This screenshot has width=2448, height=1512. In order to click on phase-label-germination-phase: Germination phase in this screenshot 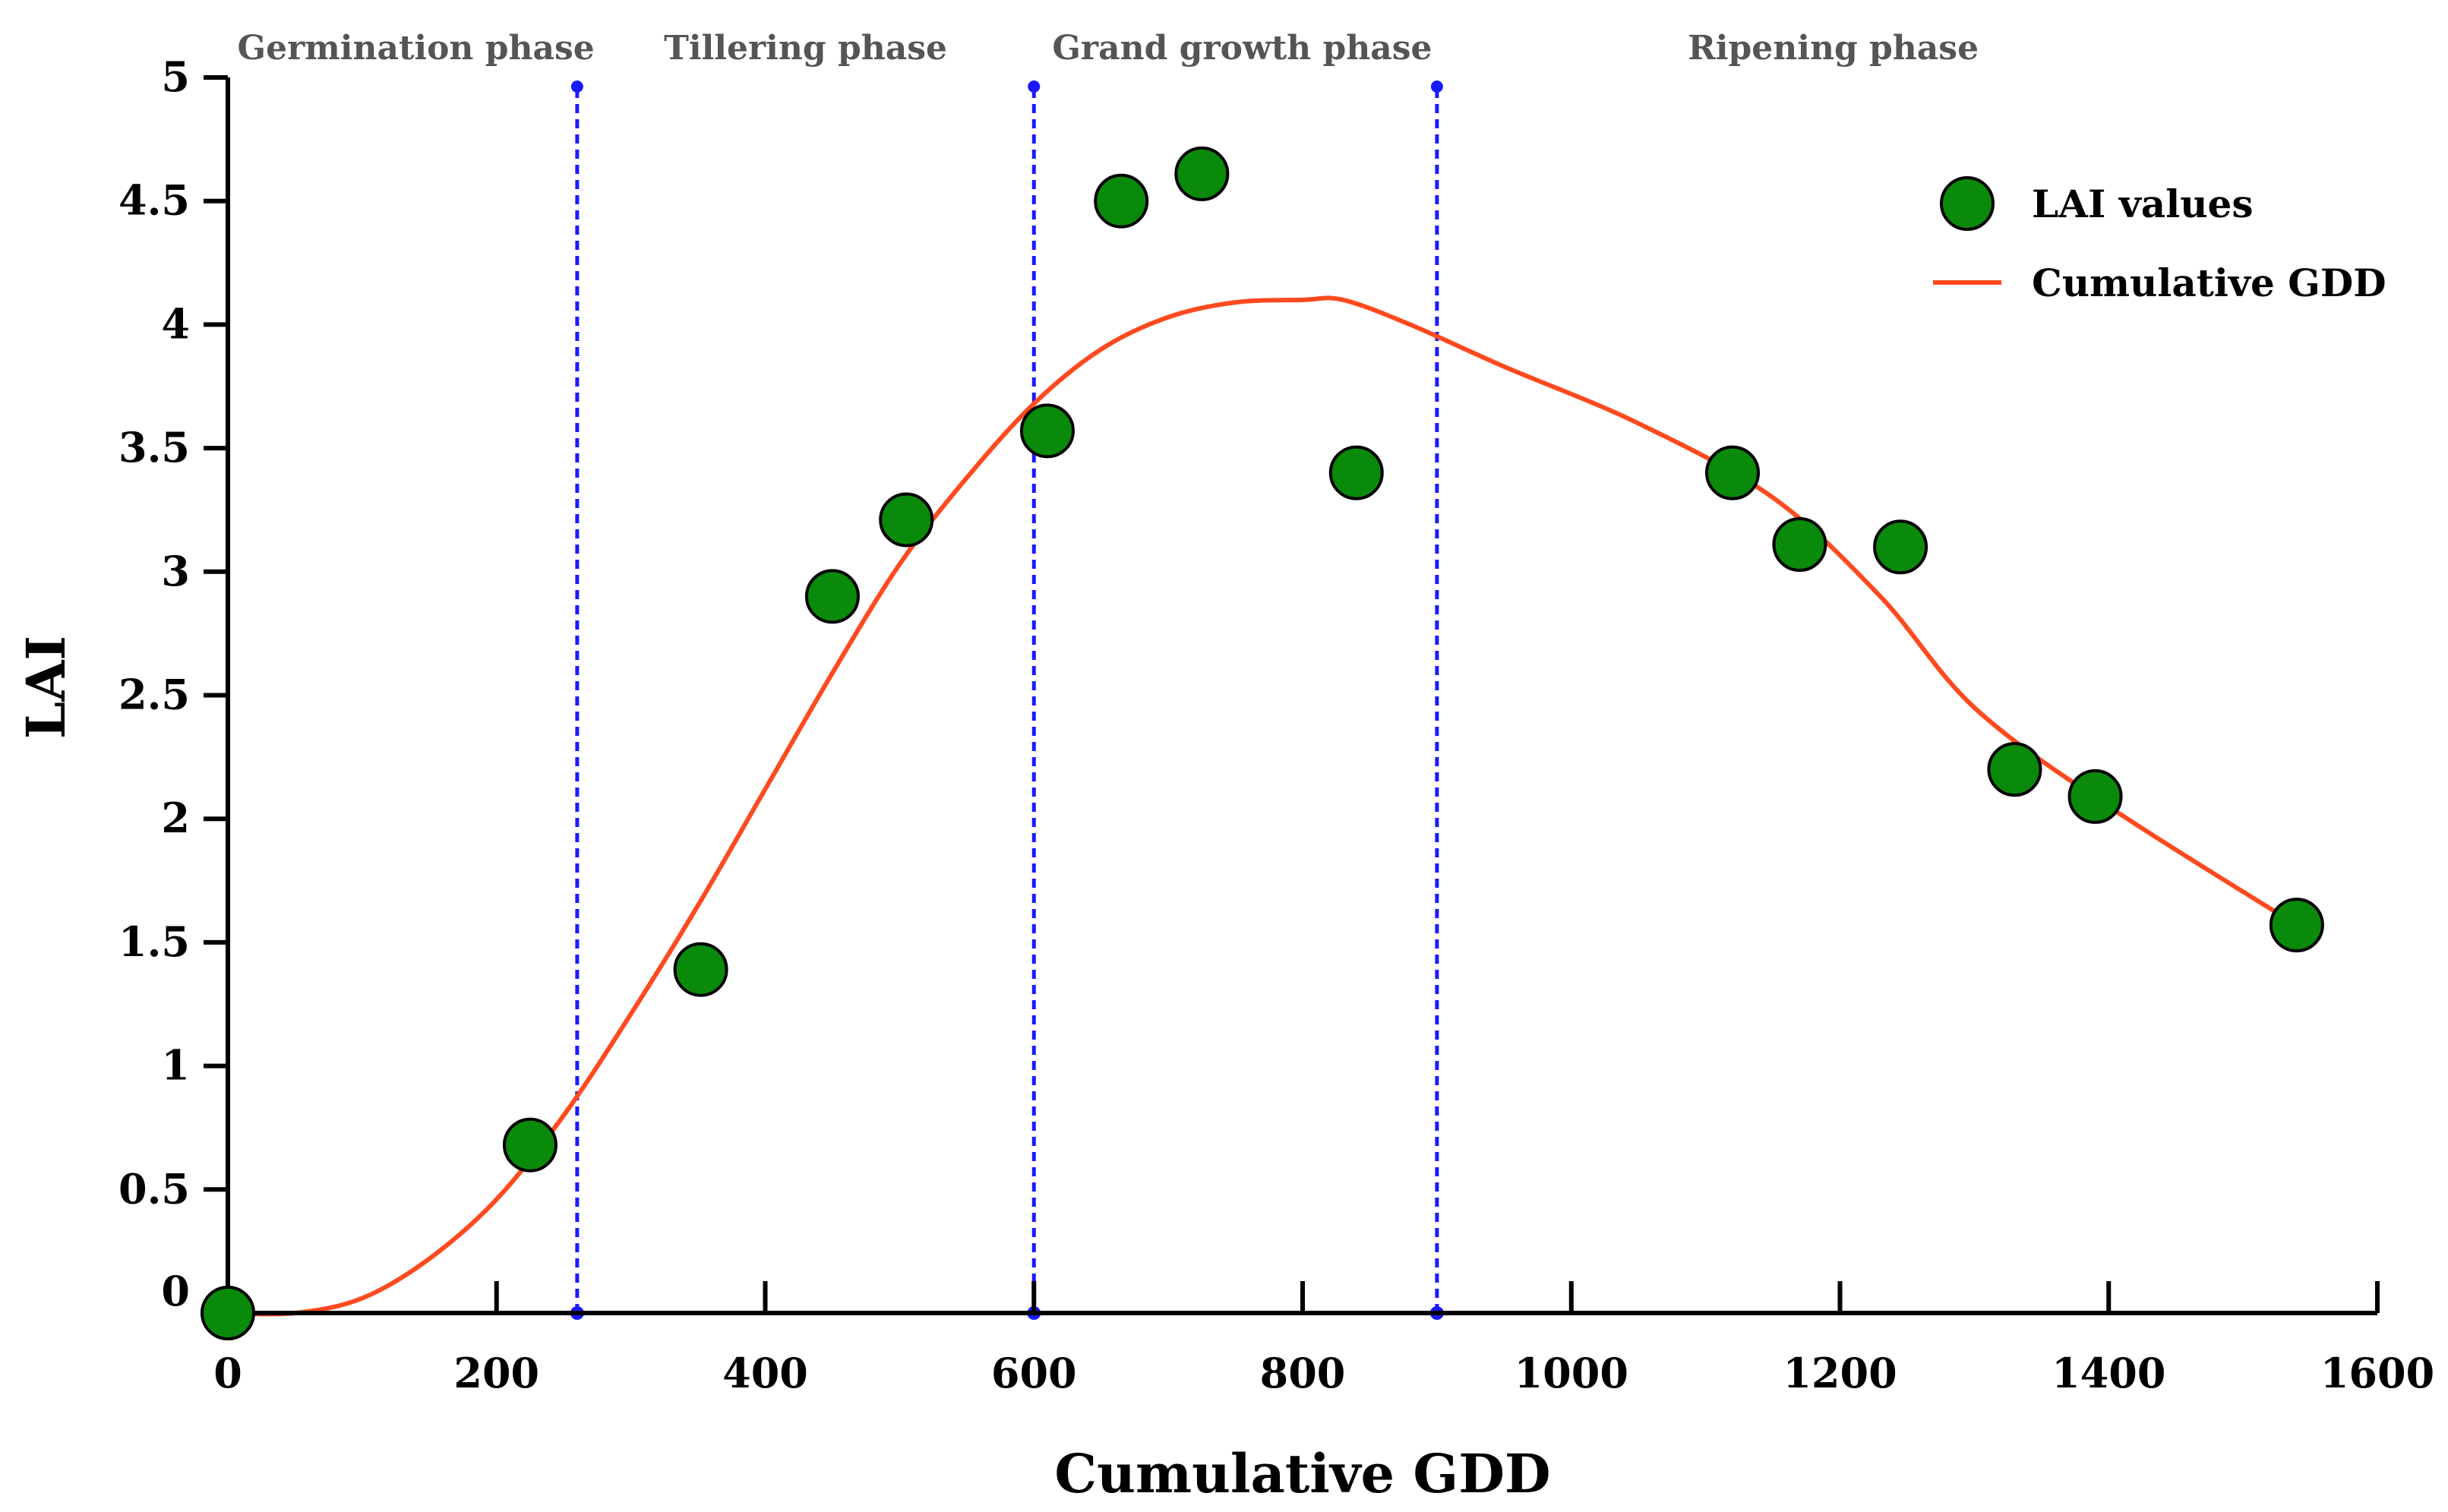, I will do `click(416, 48)`.